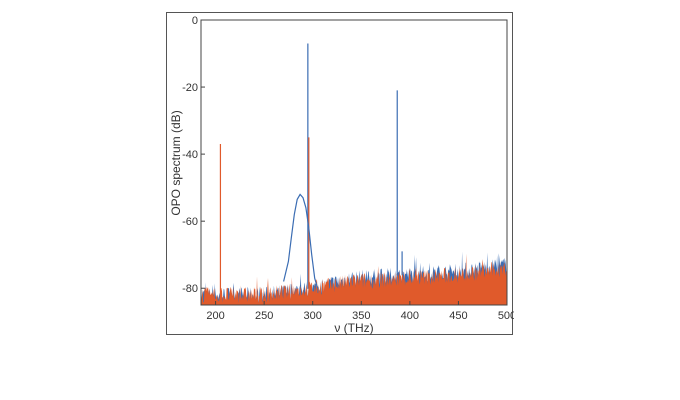 This screenshot has width=680, height=400. Describe the element at coordinates (264, 316) in the screenshot. I see `x-tick-label: 250` at that location.